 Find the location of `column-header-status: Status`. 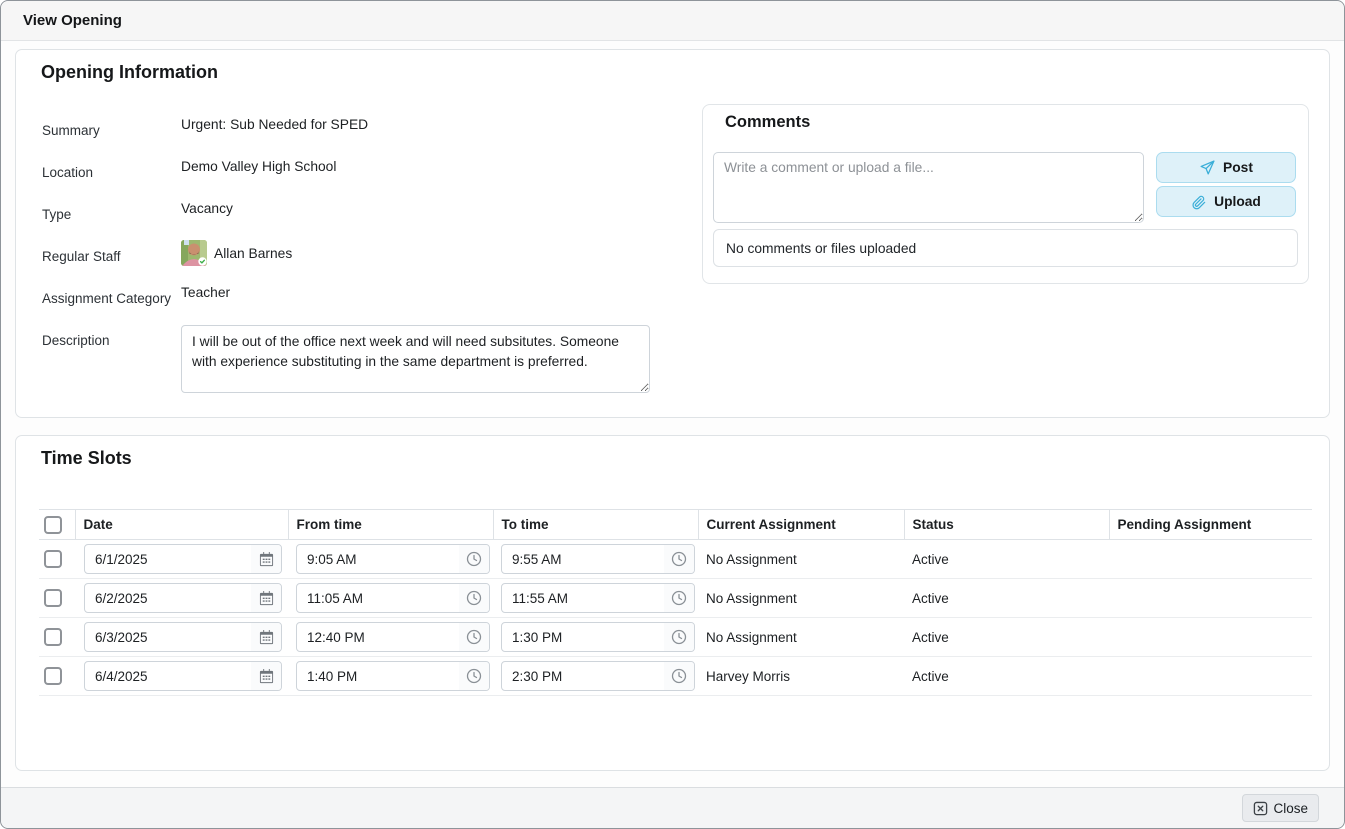

column-header-status: Status is located at coordinates (1007, 524).